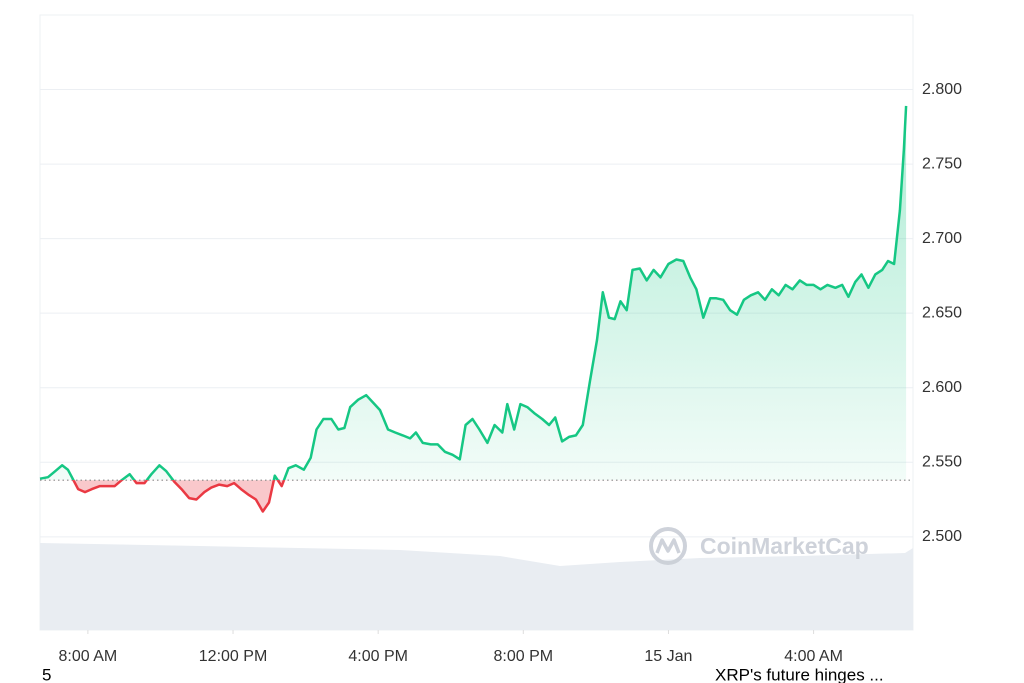 The width and height of the screenshot is (1024, 683). What do you see at coordinates (378, 656) in the screenshot?
I see `x-tick-label: 4:00 PM` at bounding box center [378, 656].